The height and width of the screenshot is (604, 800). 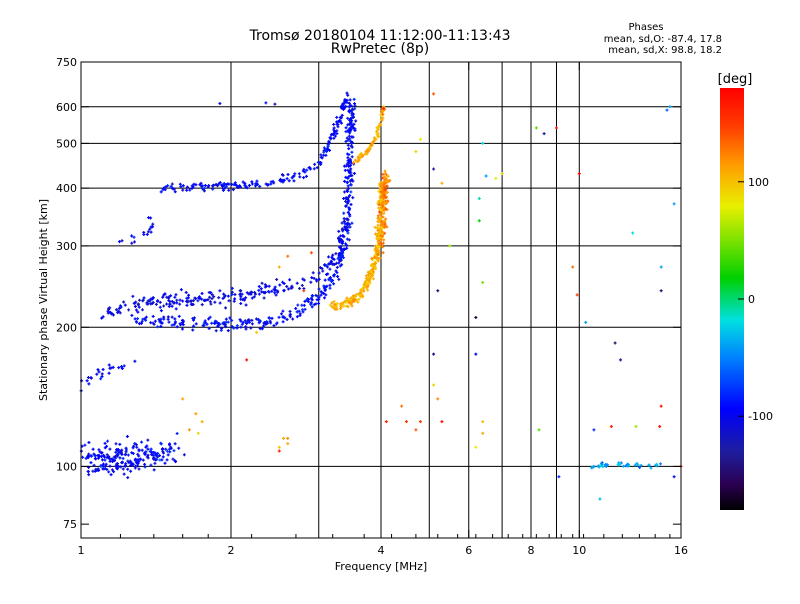 I want to click on y-tick-label: 100, so click(x=66, y=466).